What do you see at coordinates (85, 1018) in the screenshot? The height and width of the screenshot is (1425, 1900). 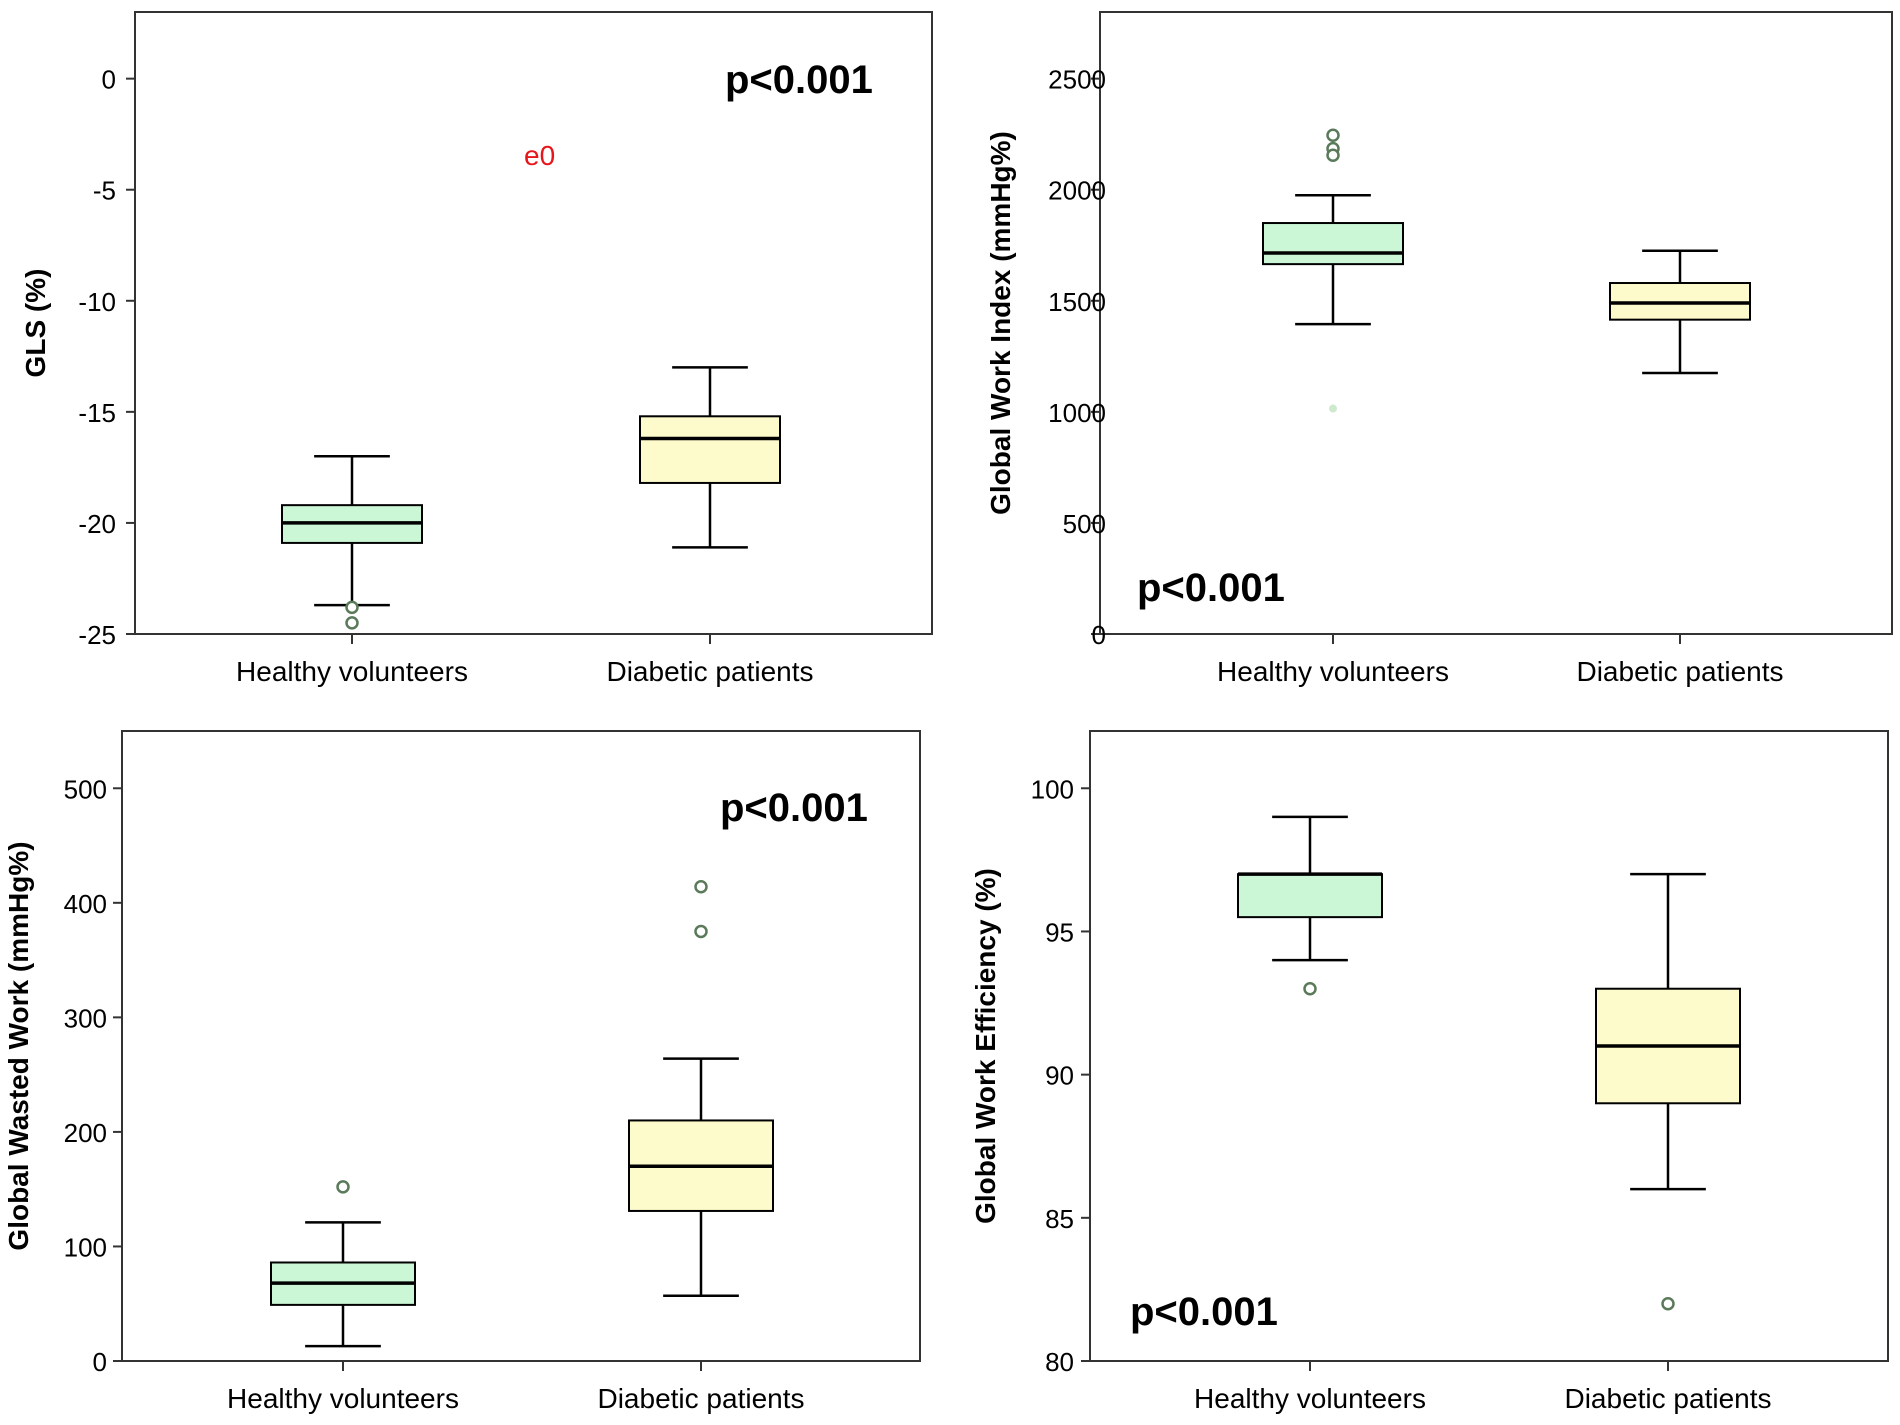 I see `y-tick-label: 300` at bounding box center [85, 1018].